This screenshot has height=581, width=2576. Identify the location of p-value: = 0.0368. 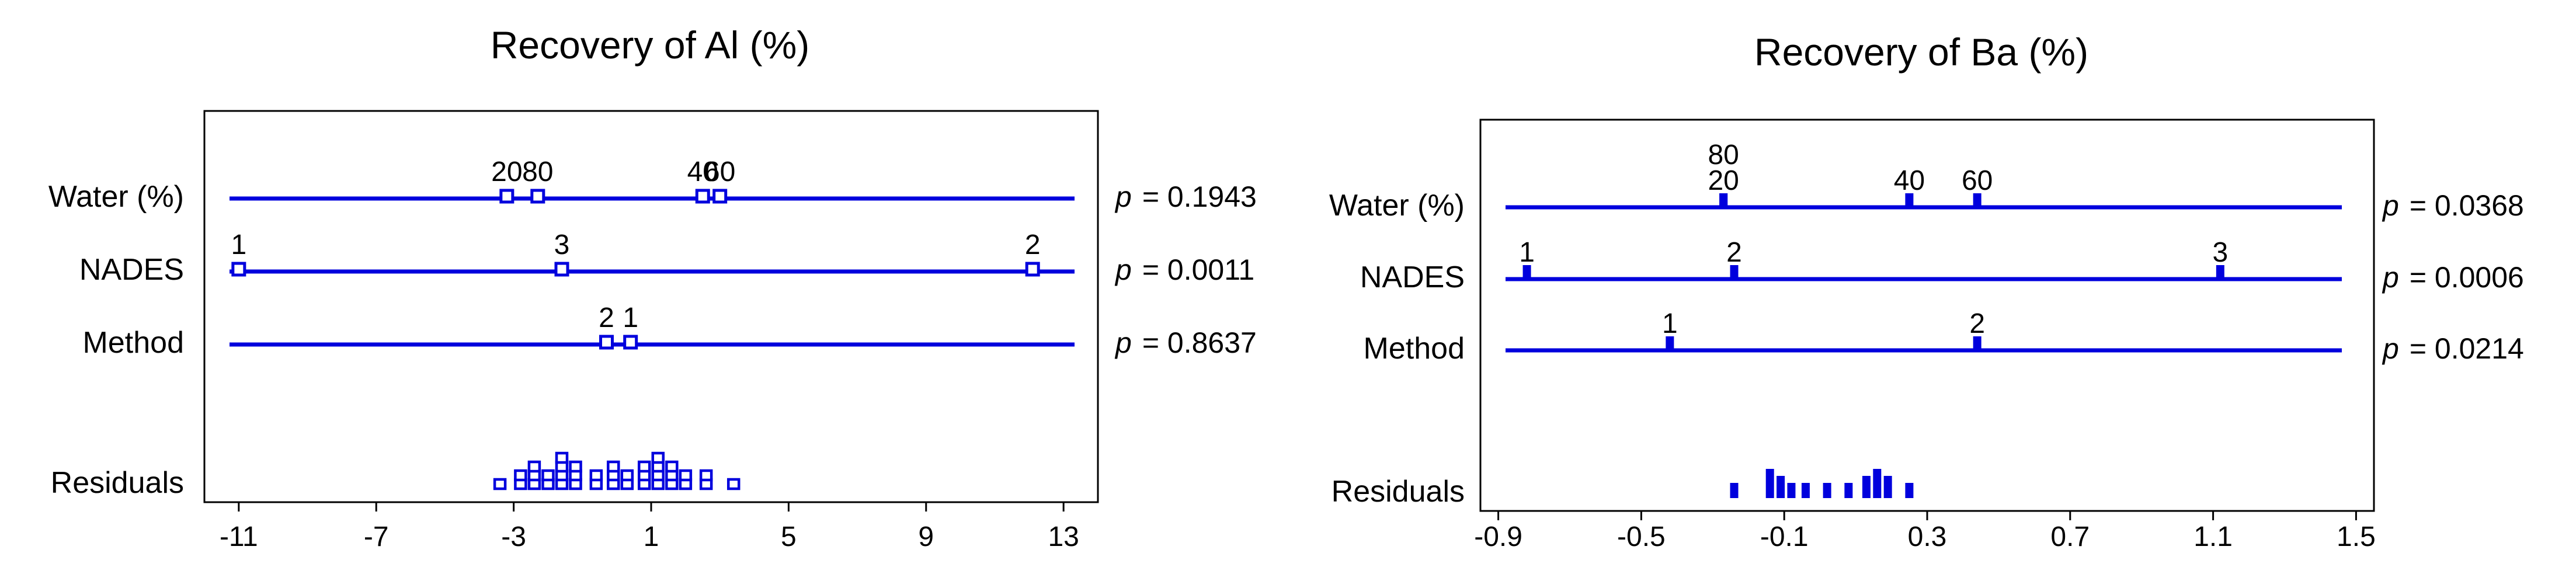
(2467, 205).